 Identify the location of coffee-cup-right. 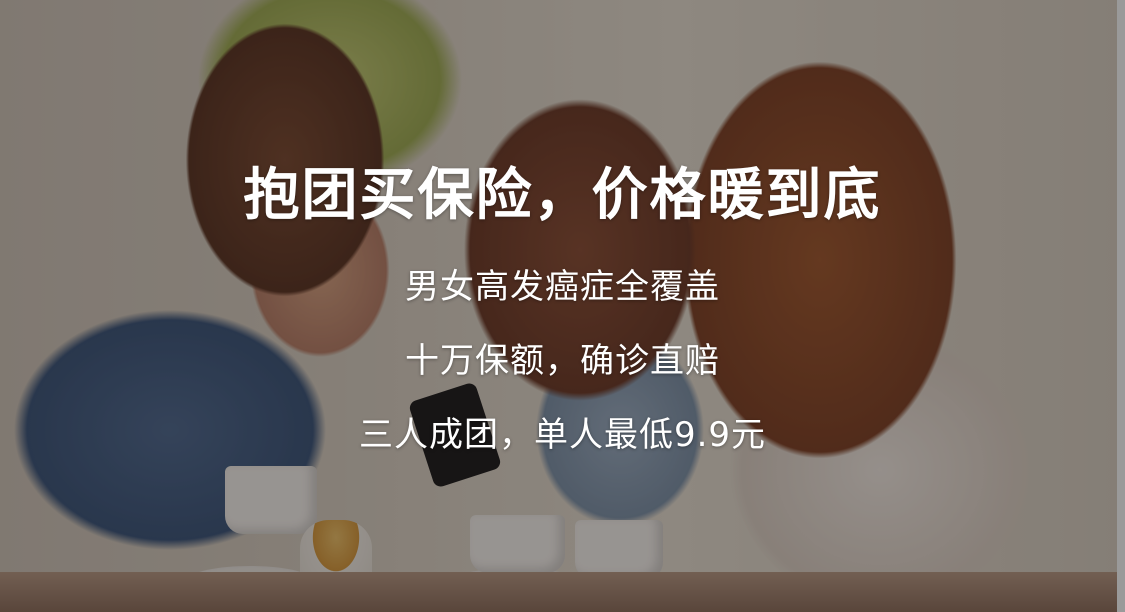
(619, 550).